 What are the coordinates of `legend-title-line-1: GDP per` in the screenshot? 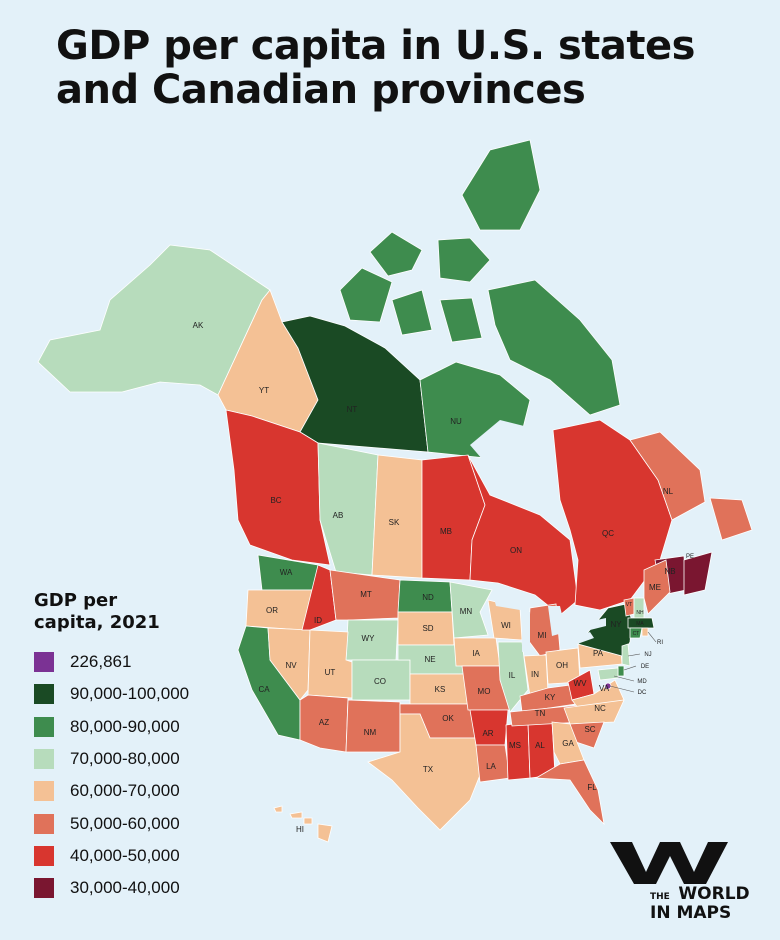 It's located at (76, 600).